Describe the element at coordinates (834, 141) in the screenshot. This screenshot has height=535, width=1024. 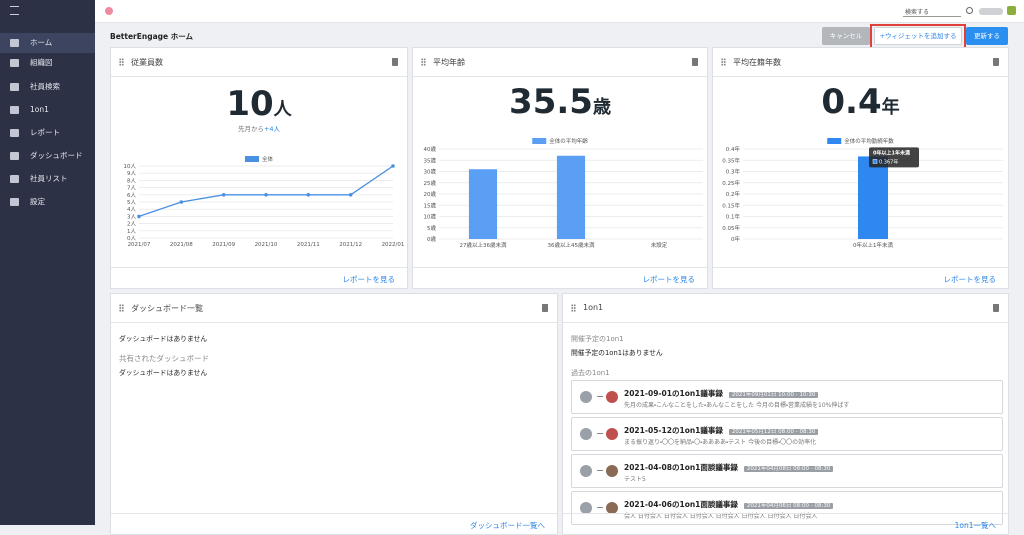
I see `legend-swatch` at that location.